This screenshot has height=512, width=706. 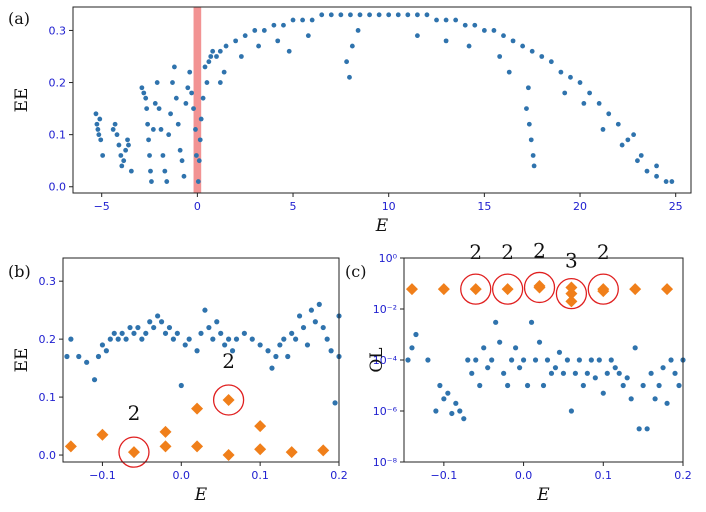 I want to click on x-tick-label: 0.1, so click(x=260, y=475).